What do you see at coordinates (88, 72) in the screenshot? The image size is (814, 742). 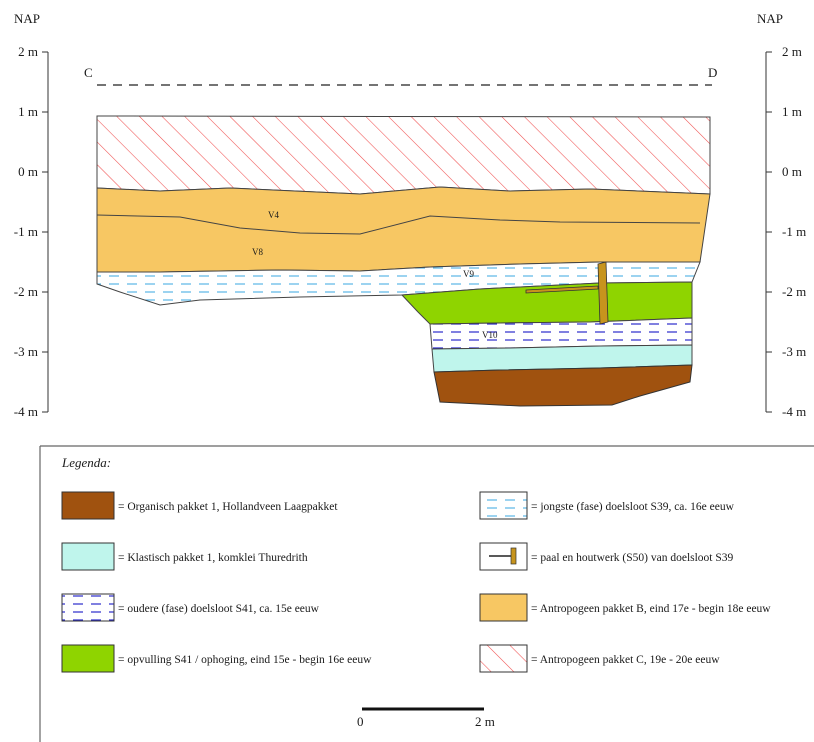 I see `section-start-label: C` at bounding box center [88, 72].